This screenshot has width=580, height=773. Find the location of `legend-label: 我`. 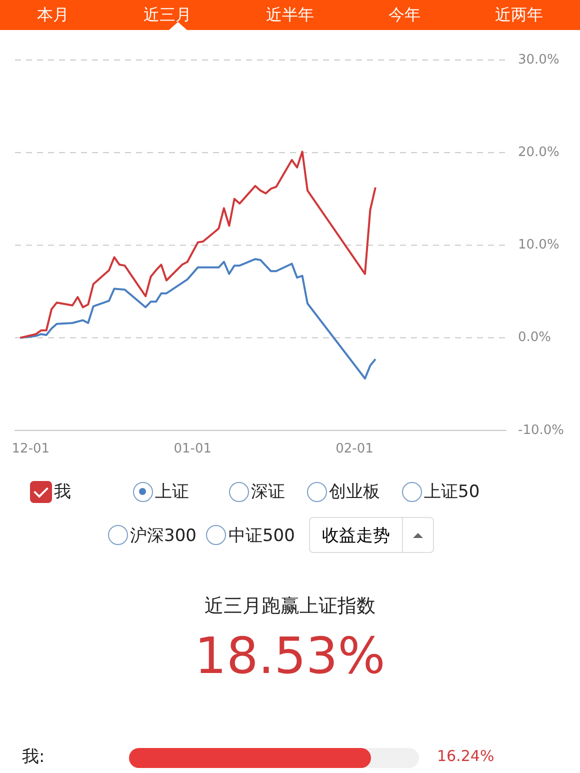

legend-label: 我 is located at coordinates (62, 492).